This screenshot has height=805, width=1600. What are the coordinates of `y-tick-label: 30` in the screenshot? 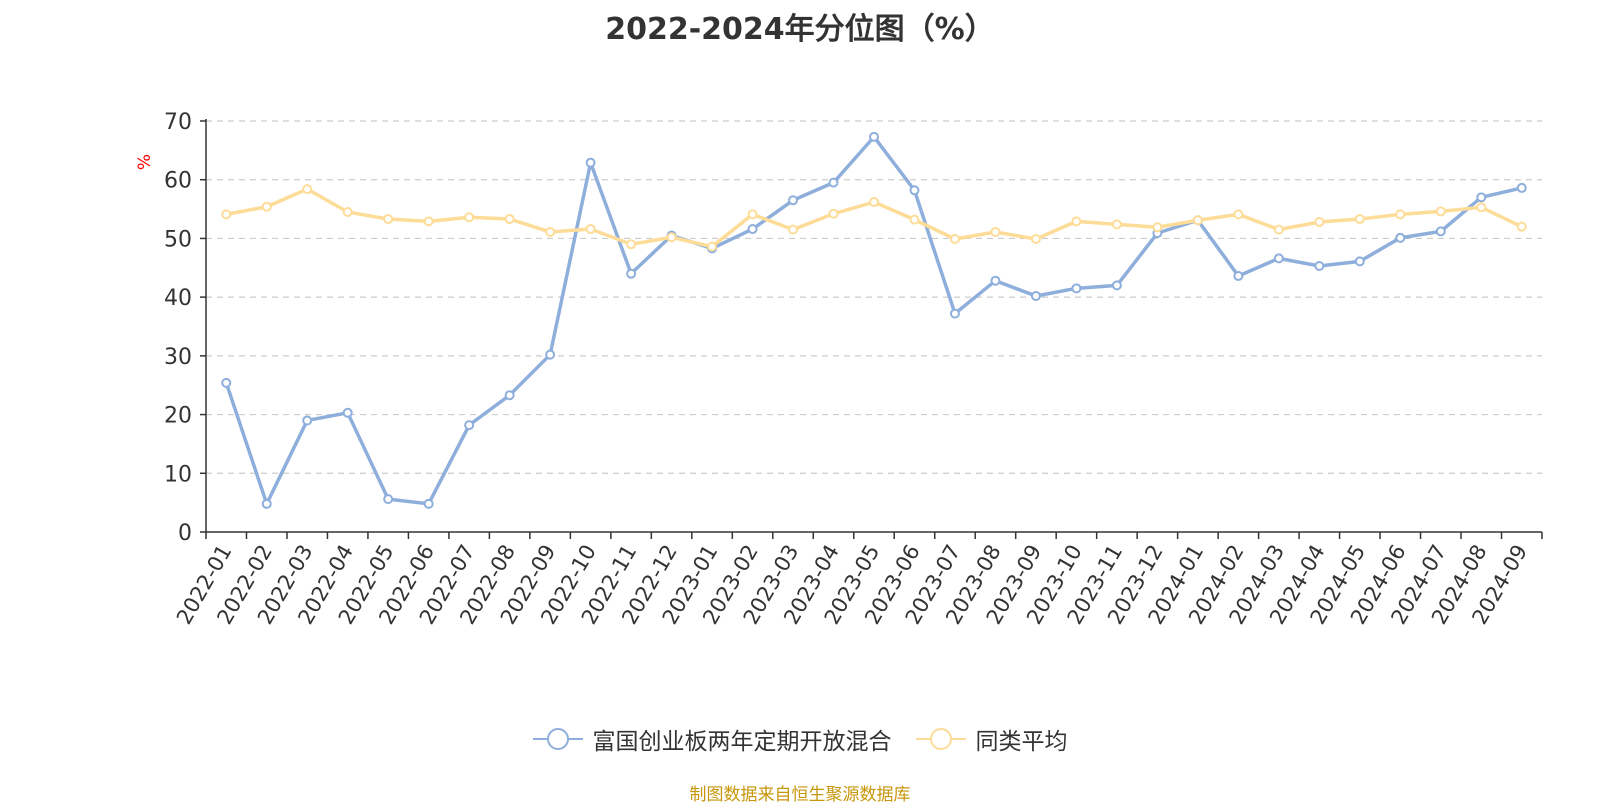 It's located at (178, 357).